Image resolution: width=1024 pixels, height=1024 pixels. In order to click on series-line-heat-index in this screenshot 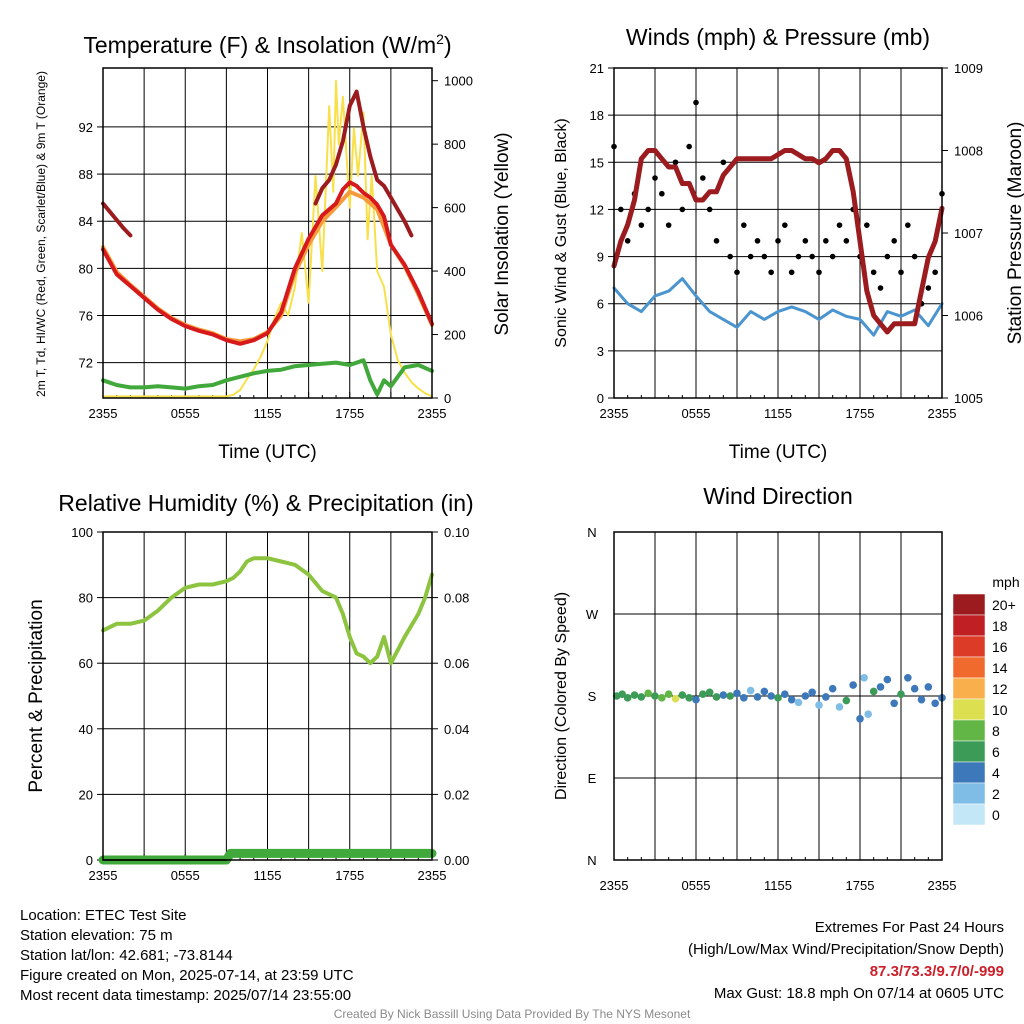, I will do `click(363, 163)`.